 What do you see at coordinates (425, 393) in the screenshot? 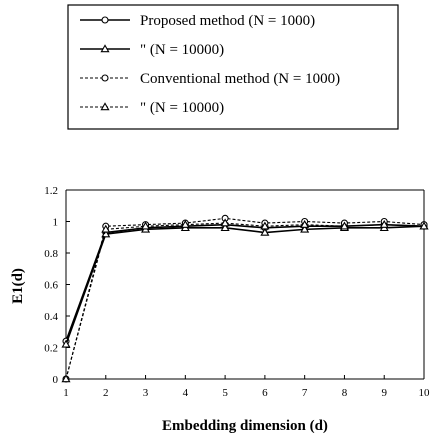
I see `x-tick-label: 10` at bounding box center [425, 393].